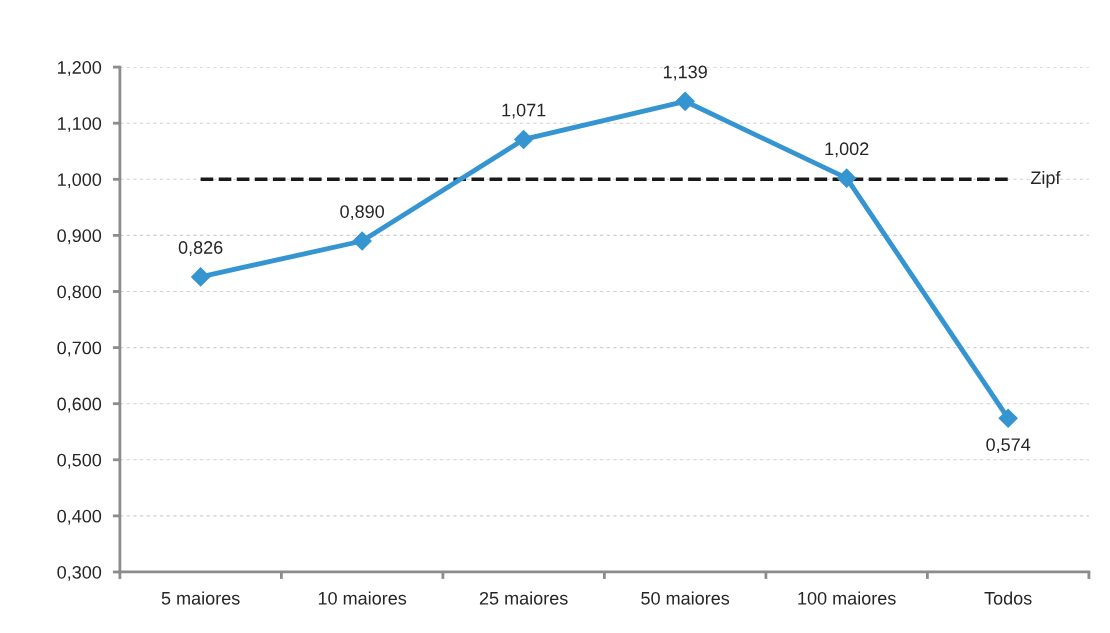 Image resolution: width=1110 pixels, height=633 pixels. I want to click on y-tick-label: 1,100, so click(80, 125).